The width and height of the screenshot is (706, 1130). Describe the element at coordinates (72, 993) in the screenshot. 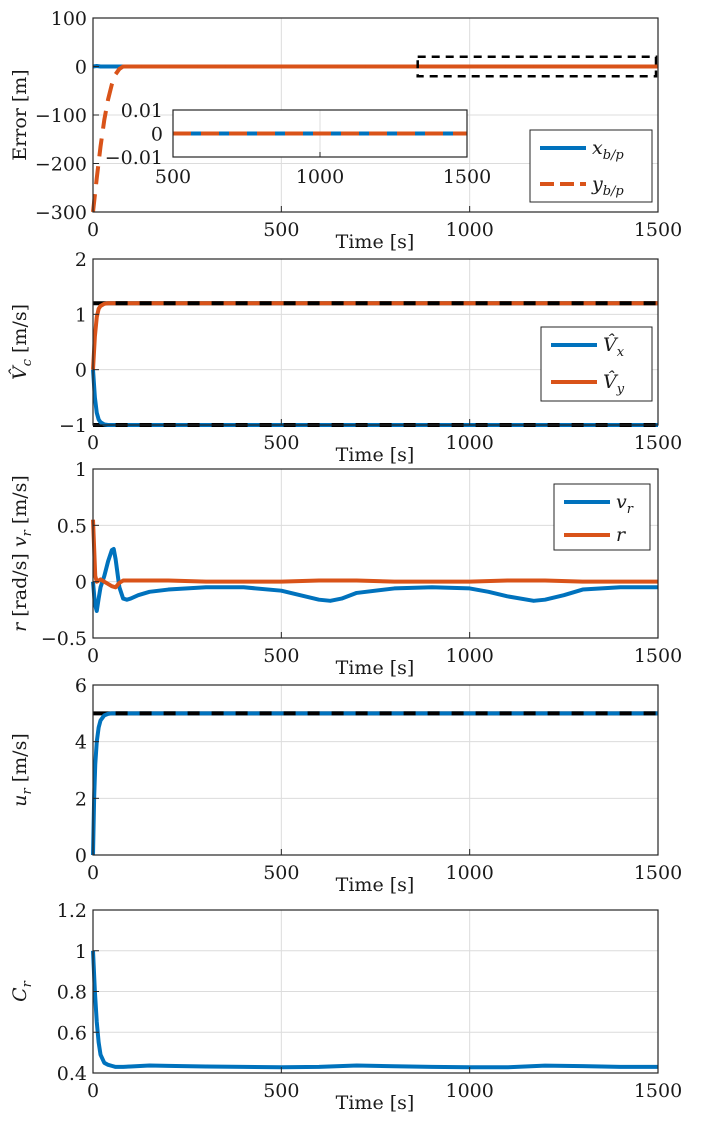

I see `y-tick-label: 0.8` at that location.